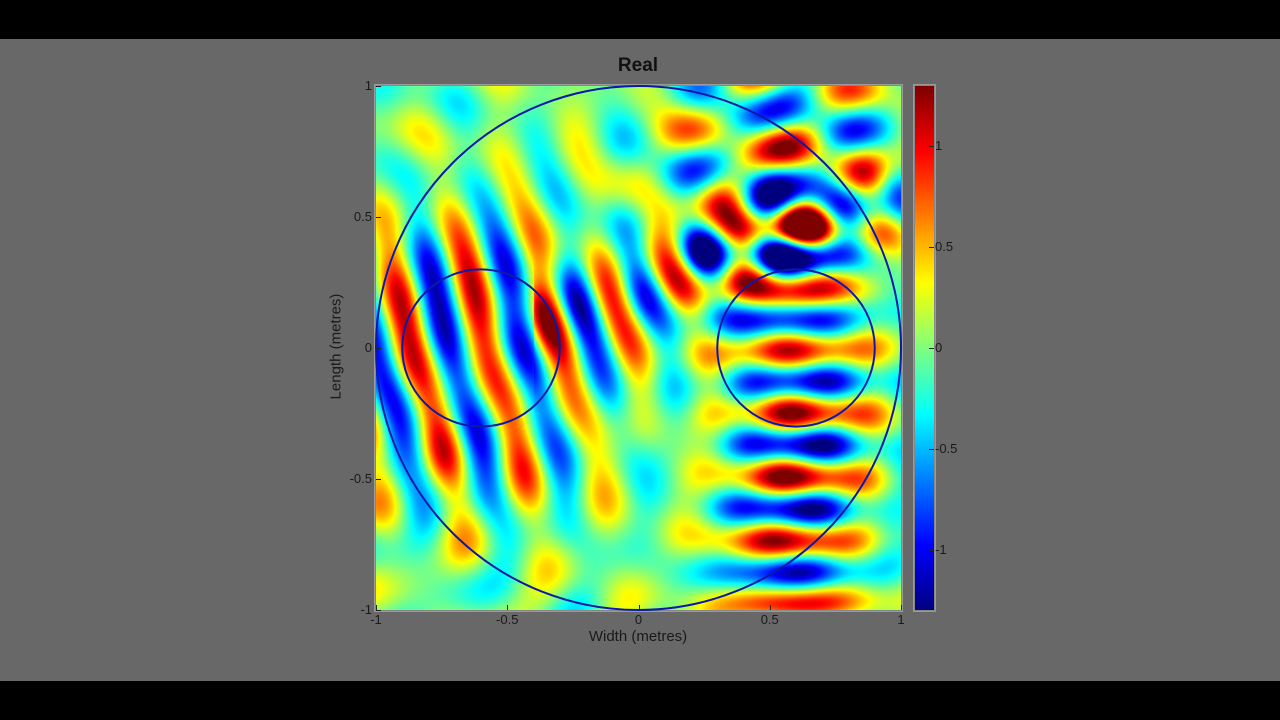 This screenshot has width=1280, height=720. What do you see at coordinates (640, 700) in the screenshot?
I see `letterbox-bottom` at bounding box center [640, 700].